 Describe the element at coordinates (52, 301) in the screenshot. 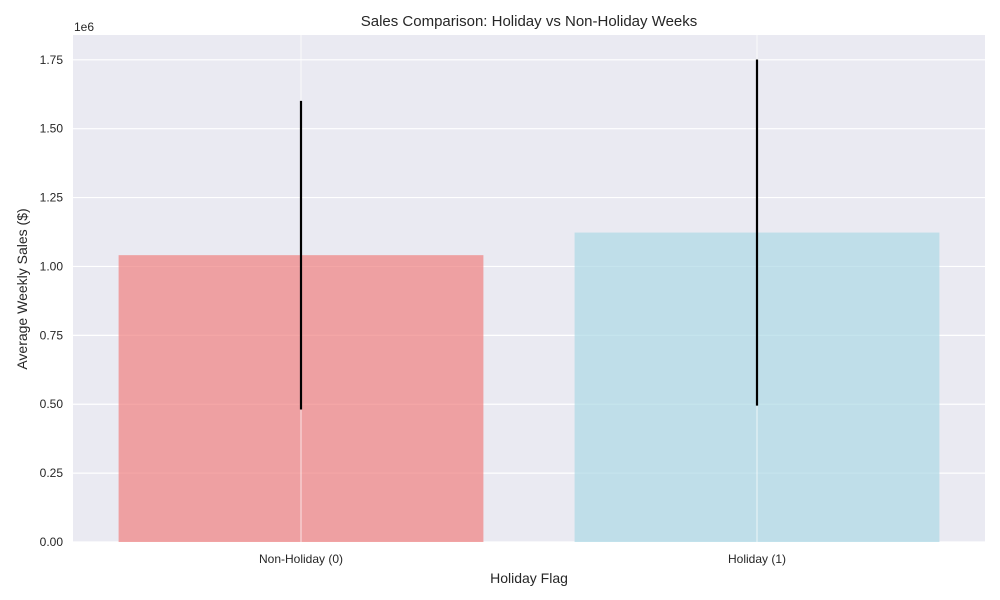

I see `y-tick-labels: 0.00 0.25 0.50 0.75 1.00 1.25 1.50 1.75` at that location.